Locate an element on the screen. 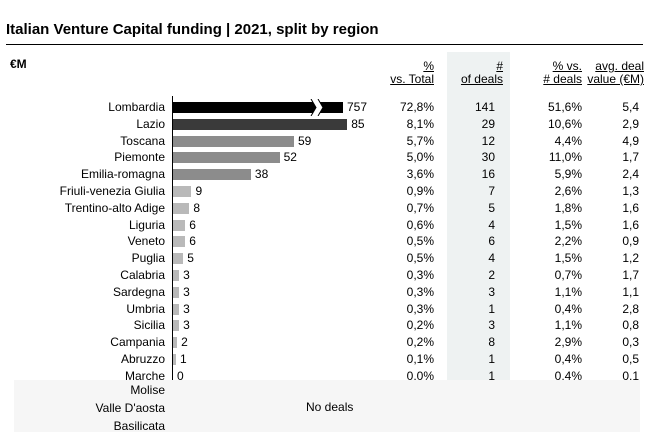 The height and width of the screenshot is (439, 663). region-label: Sicilia is located at coordinates (149, 325).